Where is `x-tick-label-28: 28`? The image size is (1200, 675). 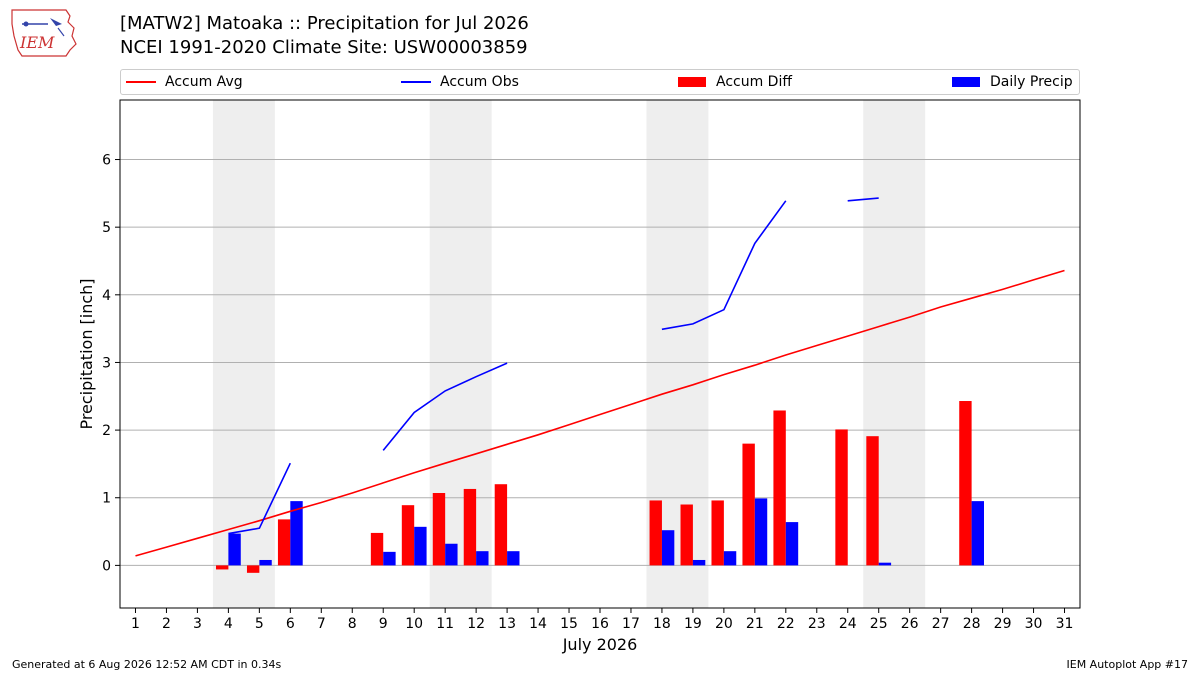 x-tick-label-28: 28 is located at coordinates (972, 624).